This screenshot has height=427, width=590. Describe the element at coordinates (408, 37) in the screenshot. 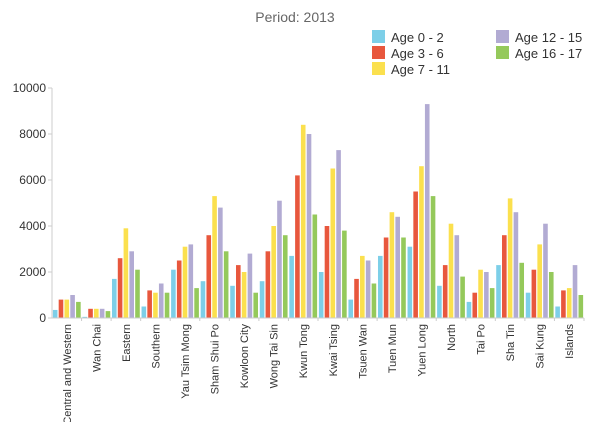

I see `legend-item: Age 0 - 2` at that location.